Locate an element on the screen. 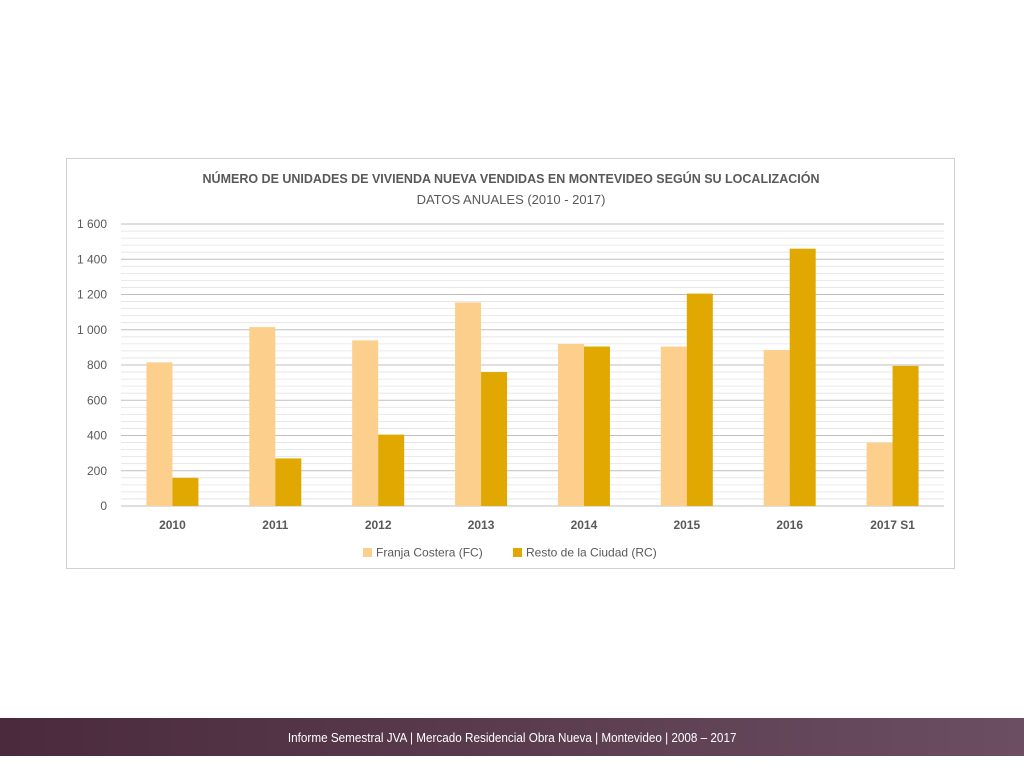  y-axis-tick-labels: 0 200 400 600 800 1 000 1 200 1 400 1 600 is located at coordinates (92, 365).